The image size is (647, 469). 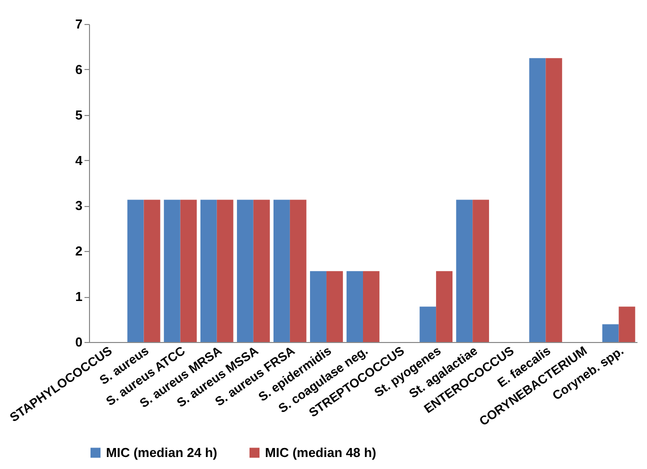 What do you see at coordinates (79, 160) in the screenshot?
I see `y-tick-label: 4` at bounding box center [79, 160].